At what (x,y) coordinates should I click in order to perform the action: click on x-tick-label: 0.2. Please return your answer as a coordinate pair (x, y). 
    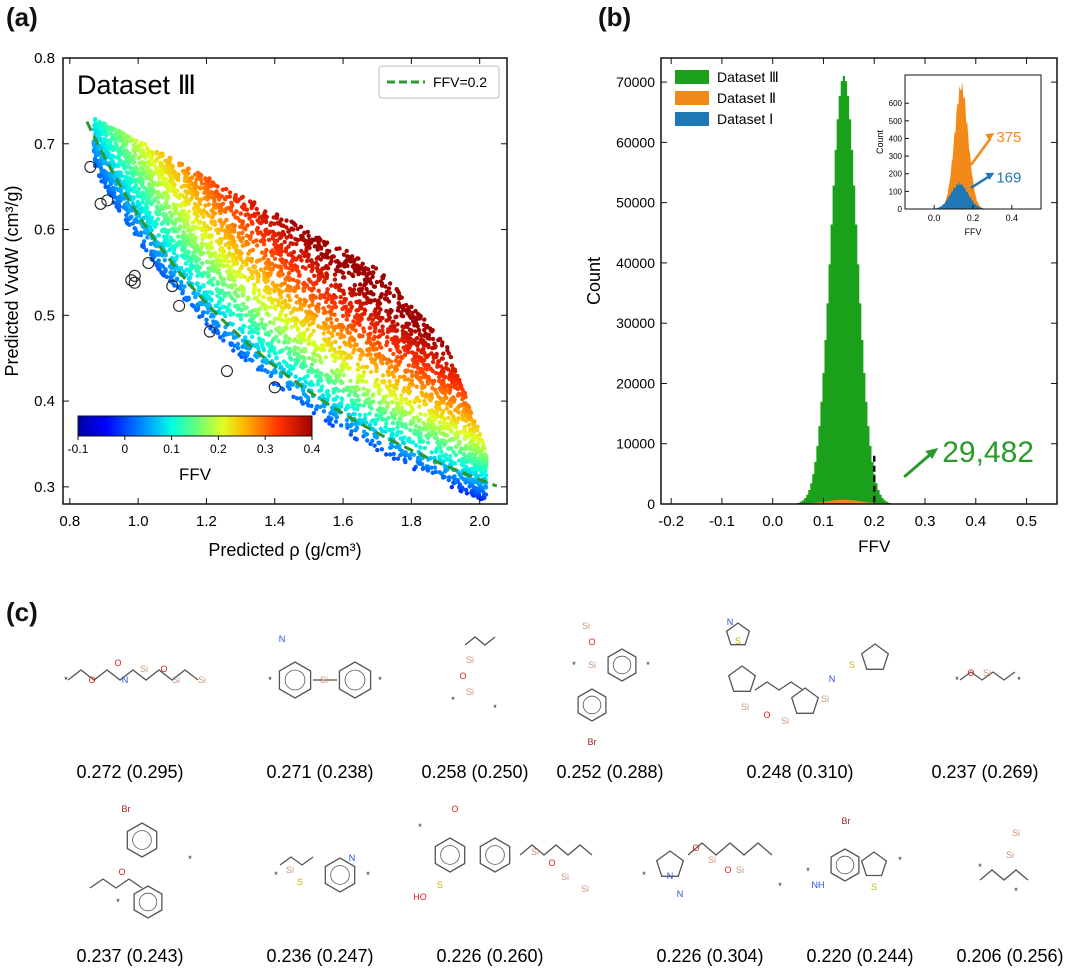
    Looking at the image, I should click on (874, 521).